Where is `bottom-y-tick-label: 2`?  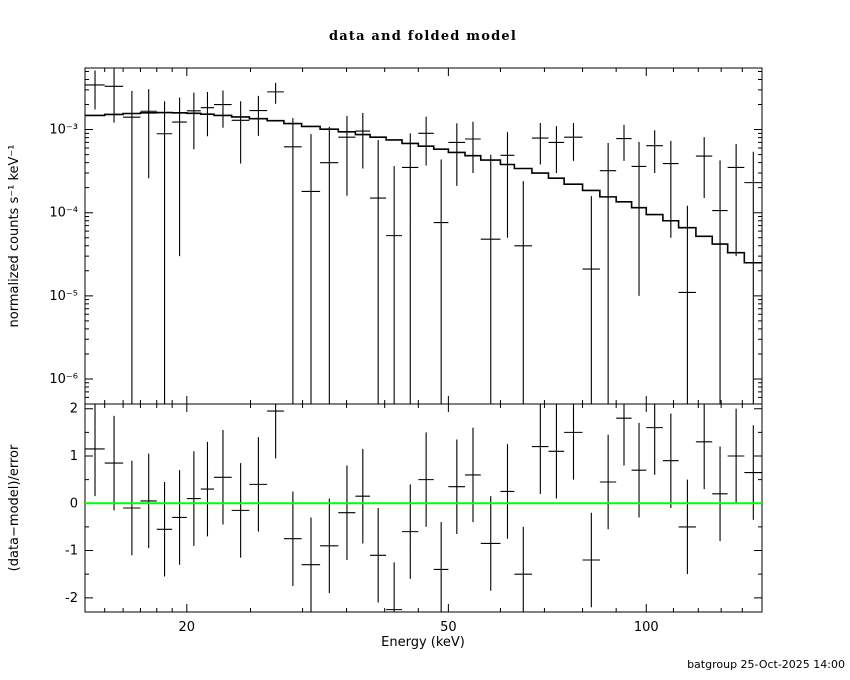 bottom-y-tick-label: 2 is located at coordinates (74, 409).